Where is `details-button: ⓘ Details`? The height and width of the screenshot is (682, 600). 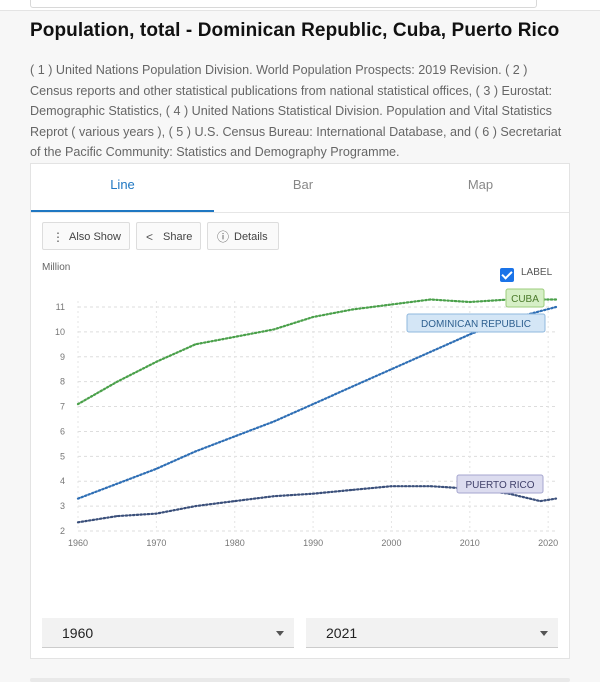
details-button: ⓘ Details is located at coordinates (243, 236).